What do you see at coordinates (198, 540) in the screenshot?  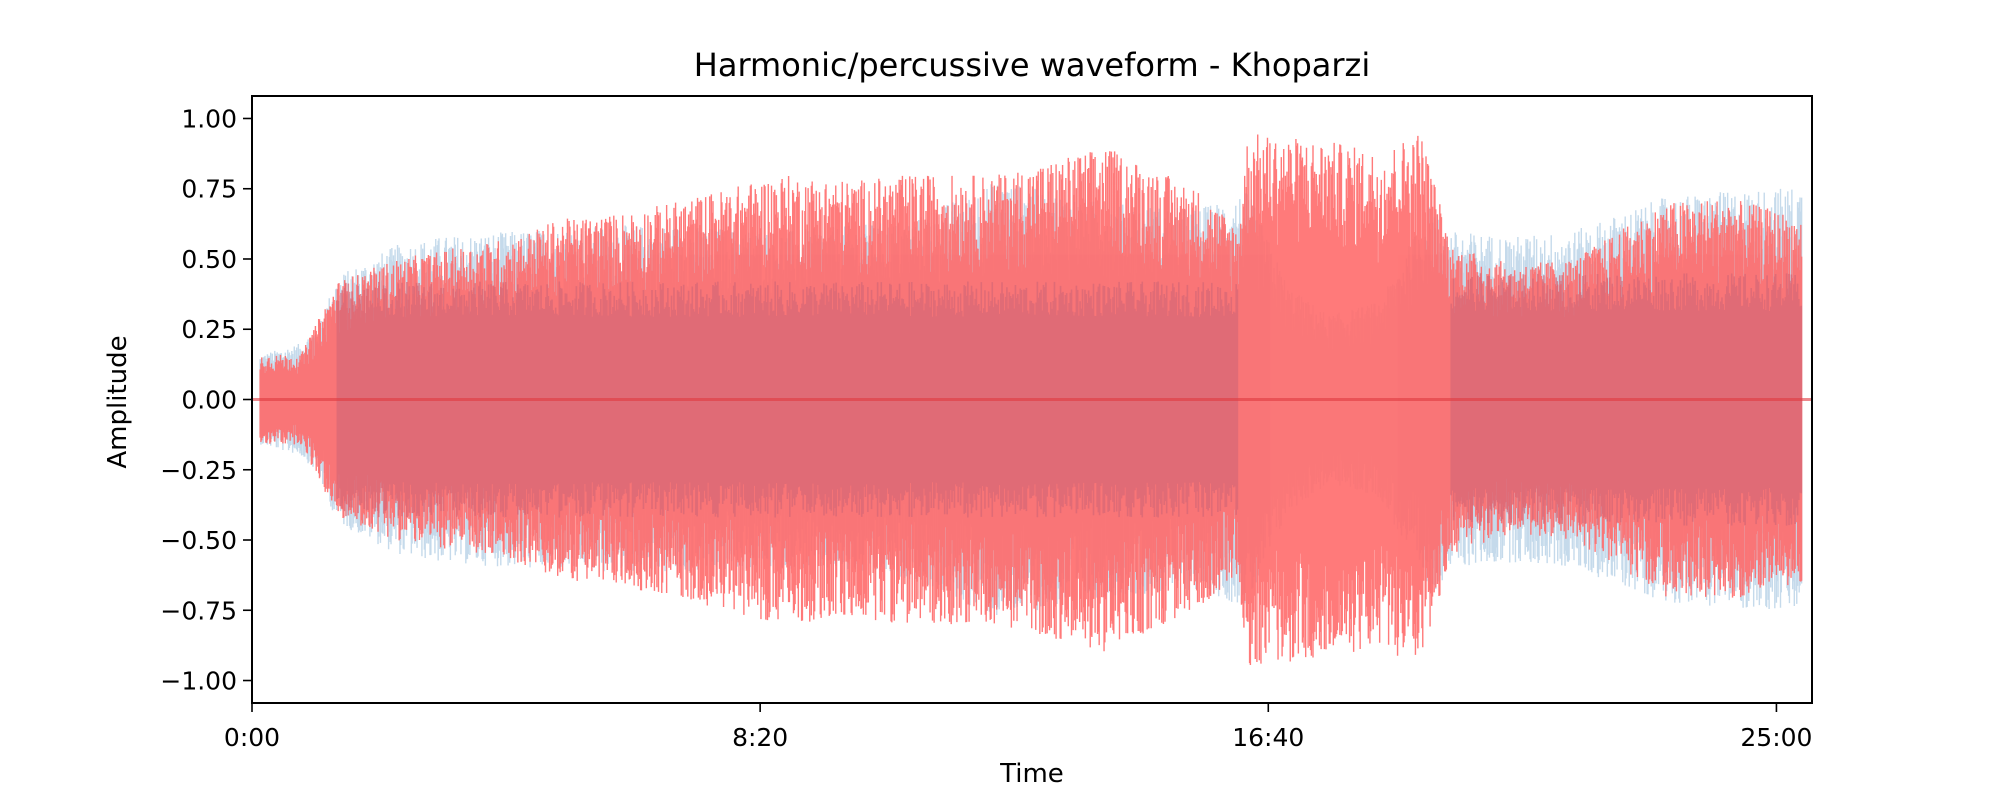 I see `y-tick-label: −0.50` at bounding box center [198, 540].